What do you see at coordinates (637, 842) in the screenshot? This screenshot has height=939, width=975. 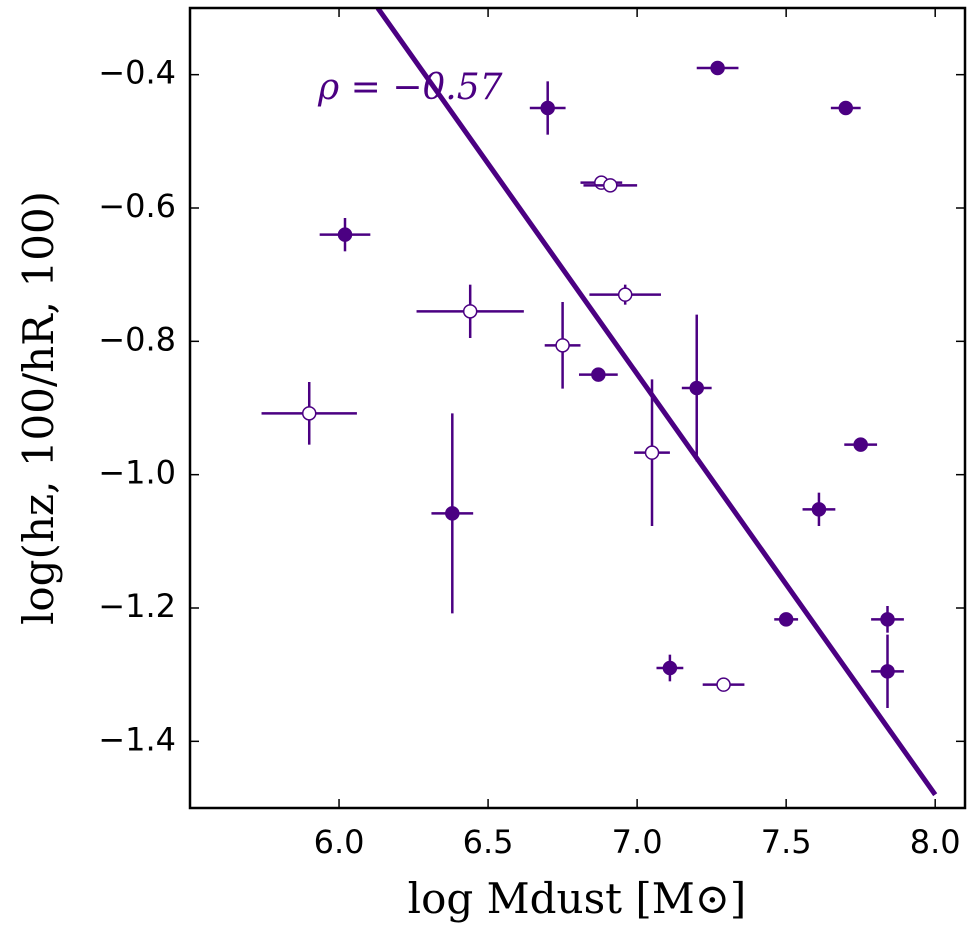 I see `x-tick-label: 7.0` at bounding box center [637, 842].